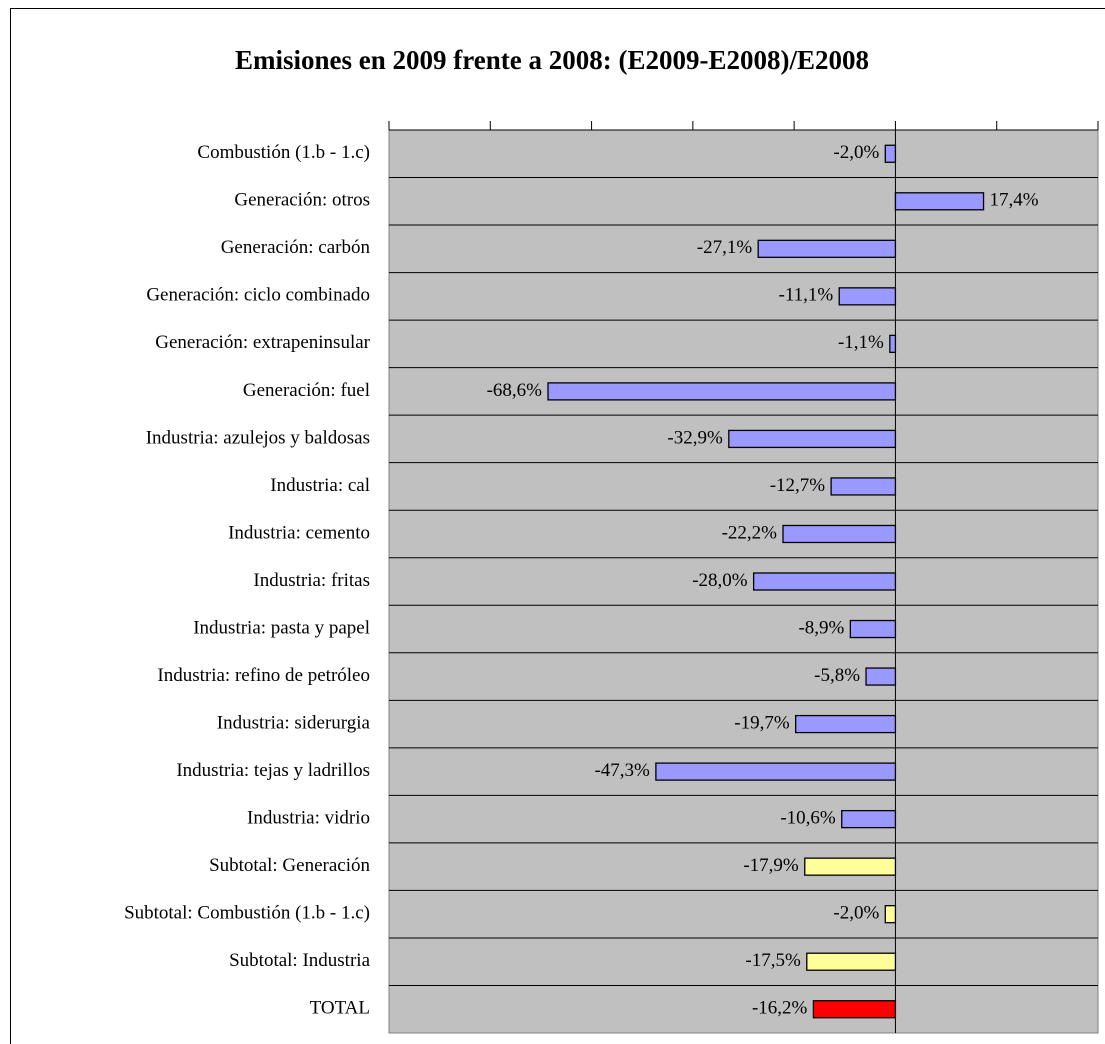  I want to click on value-label: -32,9%, so click(695, 437).